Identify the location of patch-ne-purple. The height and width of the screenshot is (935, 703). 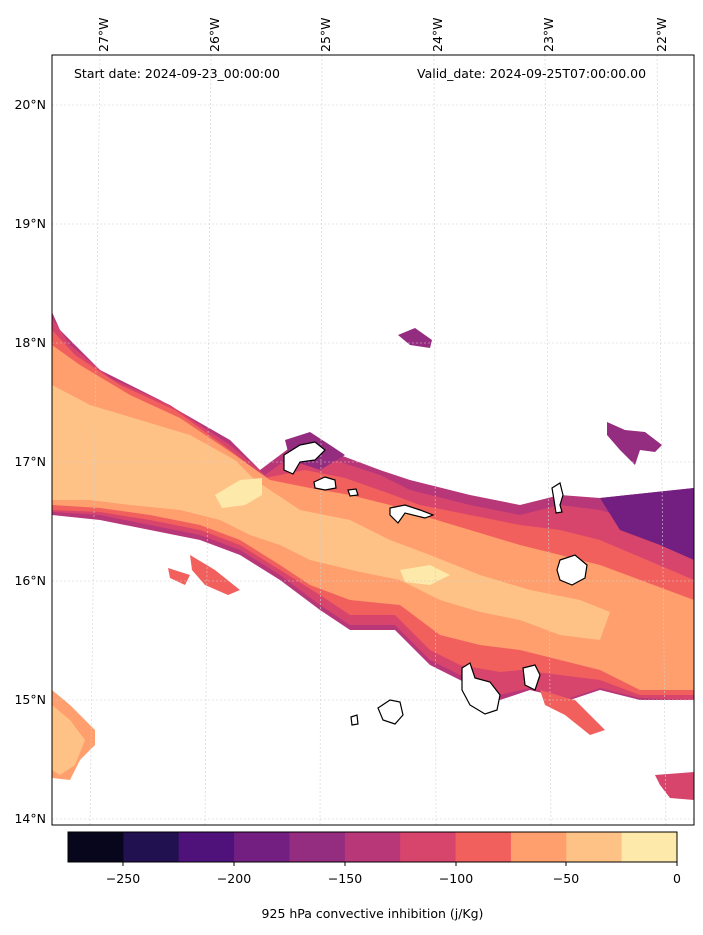
(634, 443).